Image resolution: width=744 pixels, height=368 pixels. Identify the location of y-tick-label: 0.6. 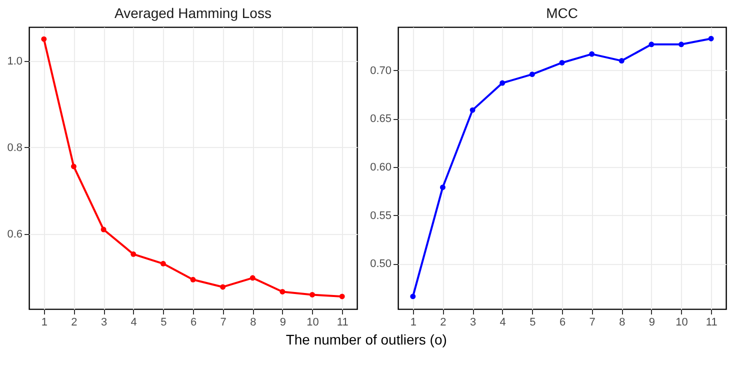
(14, 234).